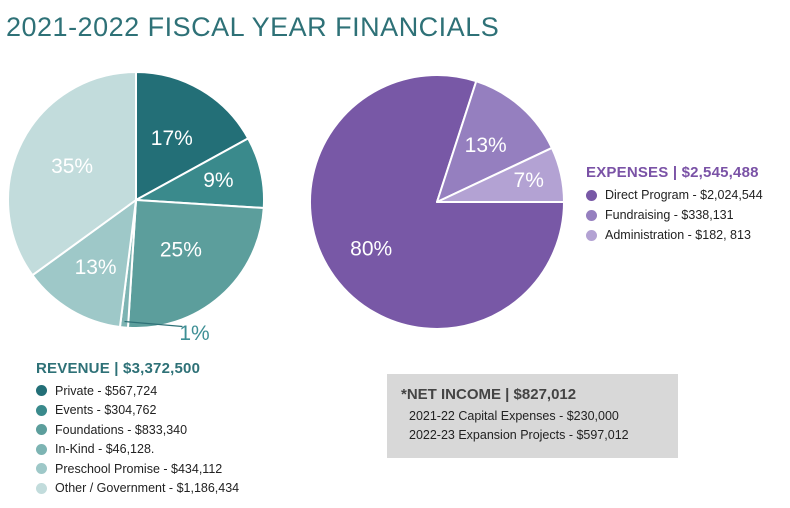 The height and width of the screenshot is (508, 790). Describe the element at coordinates (218, 180) in the screenshot. I see `slice-label: 9%` at that location.